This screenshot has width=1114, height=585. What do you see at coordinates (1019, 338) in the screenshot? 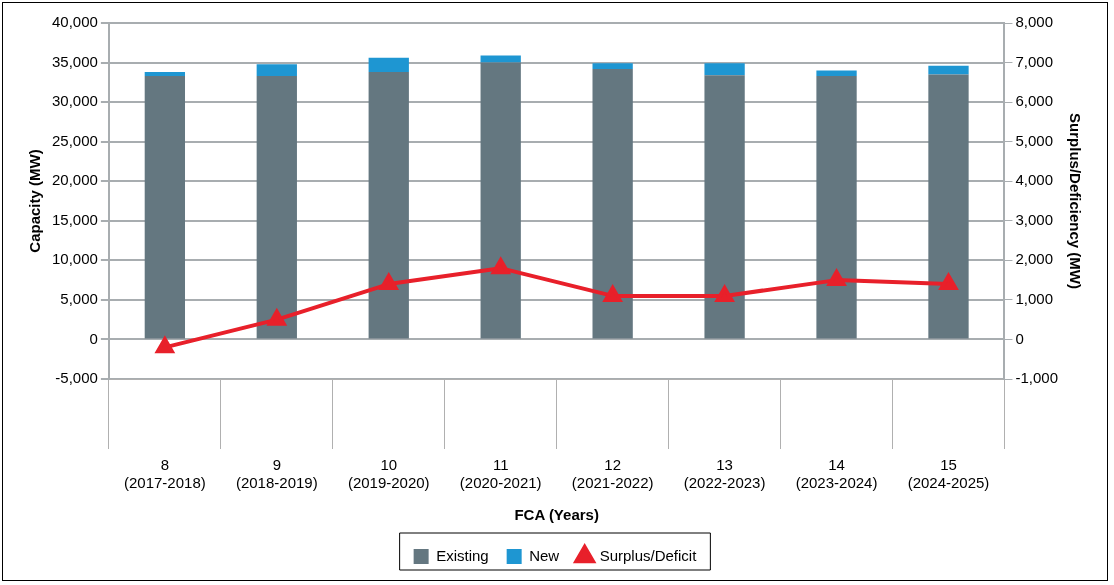
I see `y2-tick-label: 0` at bounding box center [1019, 338].